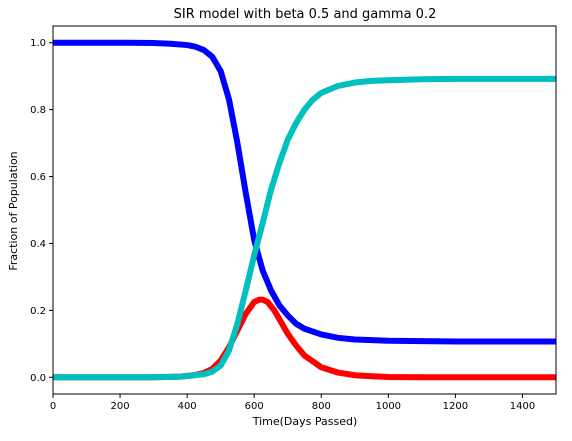 Image resolution: width=572 pixels, height=441 pixels. What do you see at coordinates (13, 210) in the screenshot?
I see `y-axis-label: Fraction of Population` at bounding box center [13, 210].